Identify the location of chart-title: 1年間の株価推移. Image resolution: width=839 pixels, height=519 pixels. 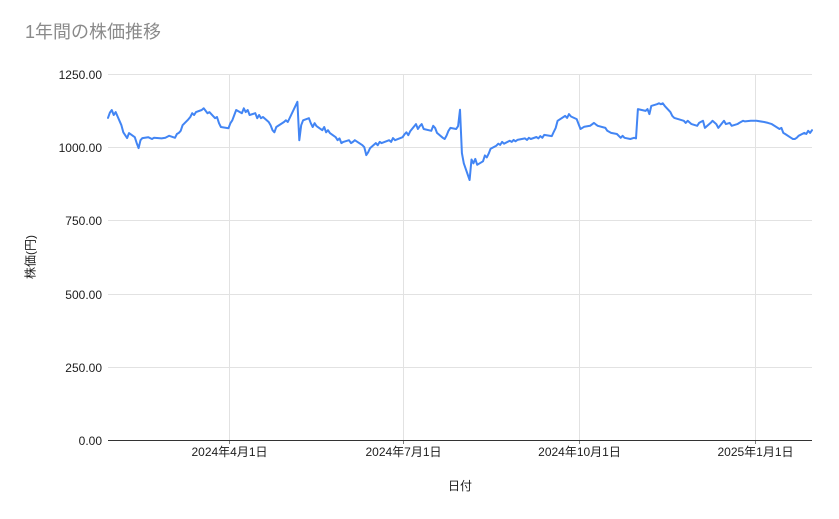
(93, 32).